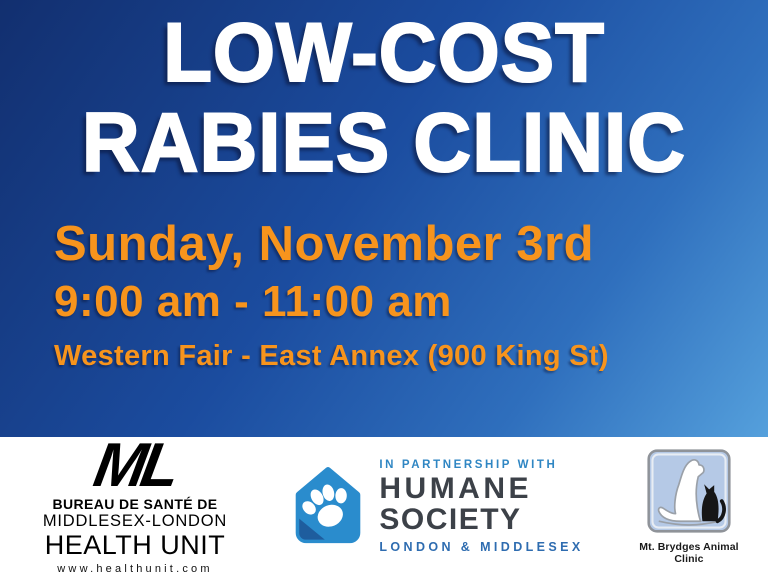 This screenshot has width=768, height=576. What do you see at coordinates (135, 465) in the screenshot?
I see `ml-logo-mark: ML` at bounding box center [135, 465].